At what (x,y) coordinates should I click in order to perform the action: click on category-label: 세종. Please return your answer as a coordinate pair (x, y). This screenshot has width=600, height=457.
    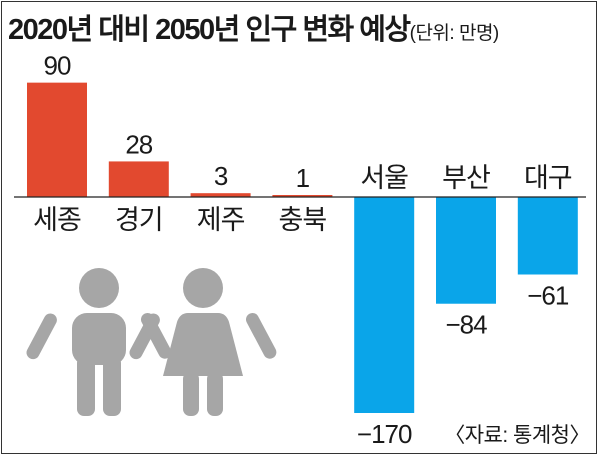
    Looking at the image, I should click on (57, 220).